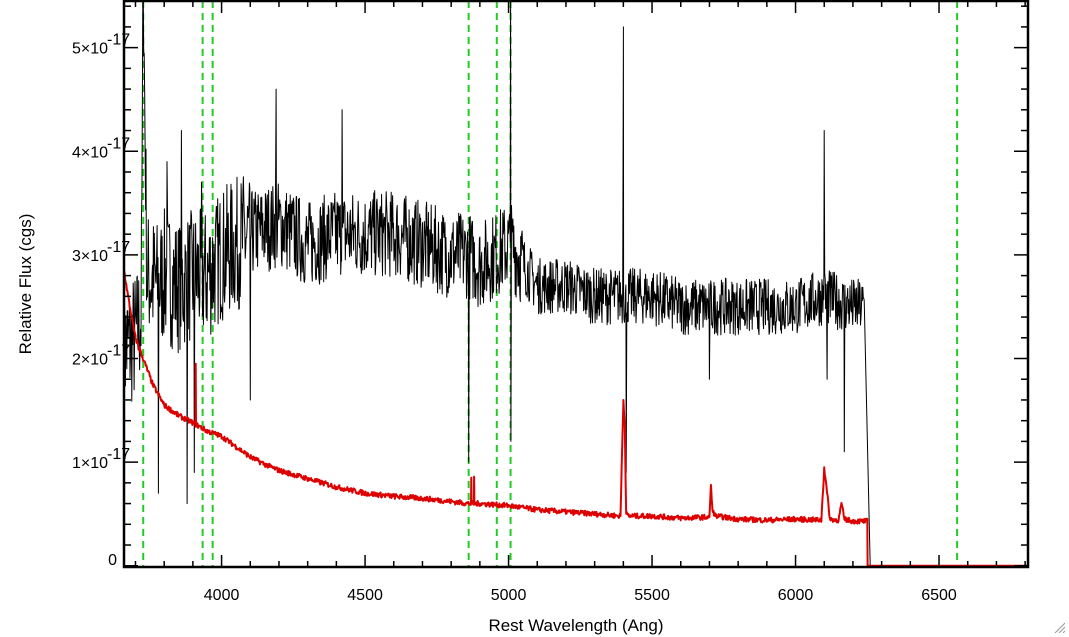 This screenshot has height=637, width=1069. Describe the element at coordinates (939, 595) in the screenshot. I see `x-tick-label: 6500` at that location.